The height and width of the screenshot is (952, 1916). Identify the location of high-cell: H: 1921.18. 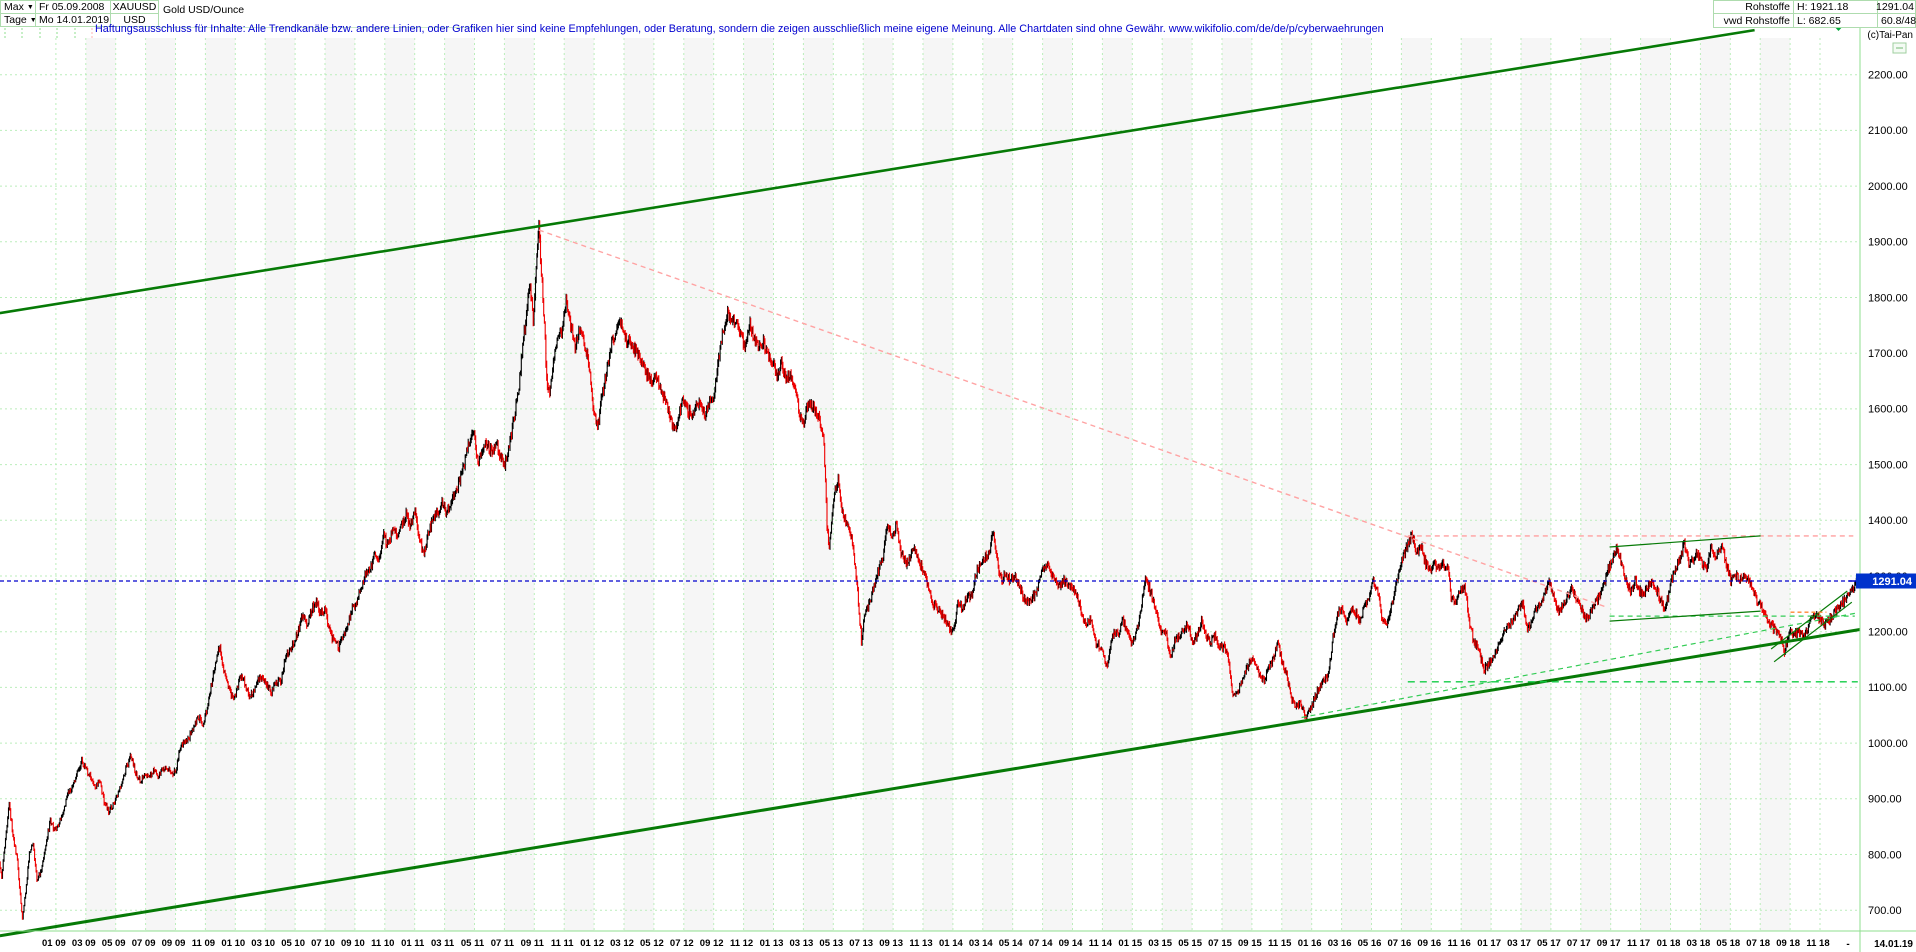
(1835, 7).